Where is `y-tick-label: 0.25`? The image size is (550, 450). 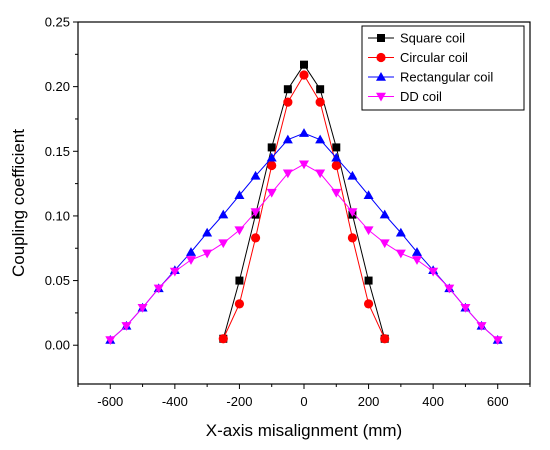
y-tick-label: 0.25 is located at coordinates (57, 22).